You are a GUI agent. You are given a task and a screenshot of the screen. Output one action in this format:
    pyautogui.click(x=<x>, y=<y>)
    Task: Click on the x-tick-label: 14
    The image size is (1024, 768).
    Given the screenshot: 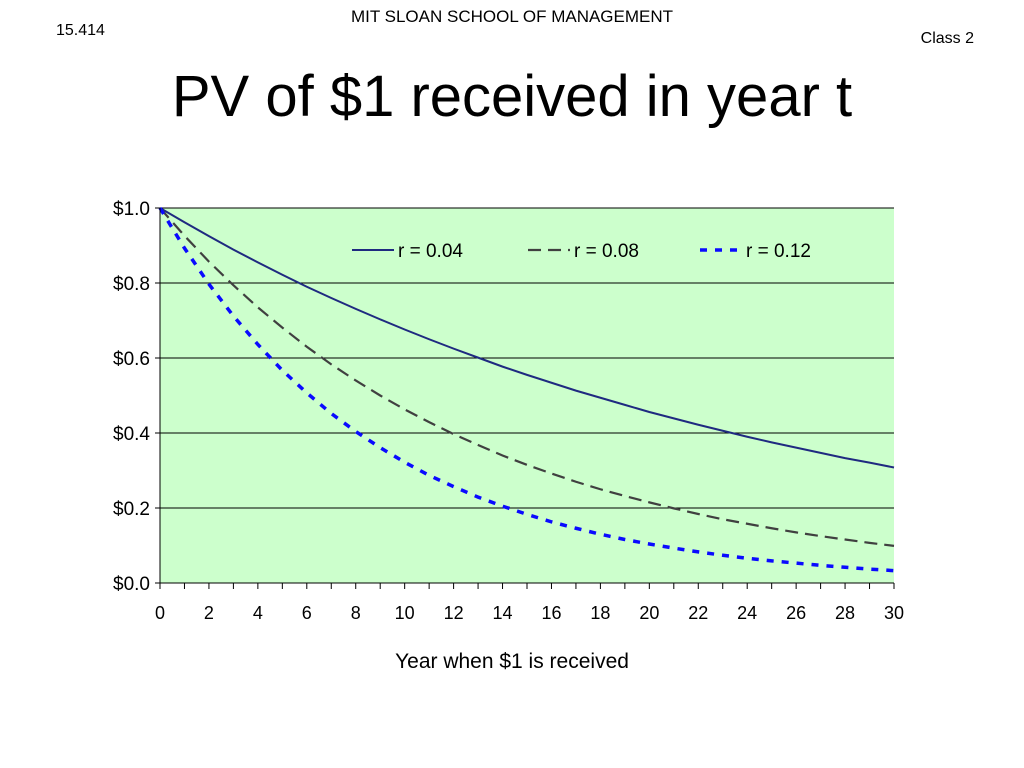 What is the action you would take?
    pyautogui.click(x=503, y=613)
    